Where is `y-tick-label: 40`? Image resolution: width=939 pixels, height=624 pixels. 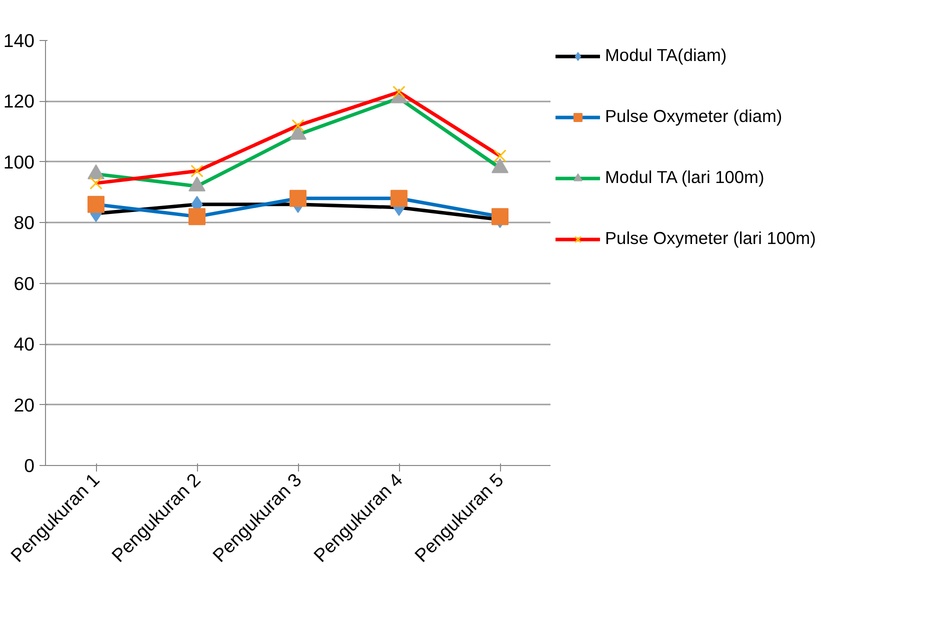
y-tick-label: 40 is located at coordinates (24, 344).